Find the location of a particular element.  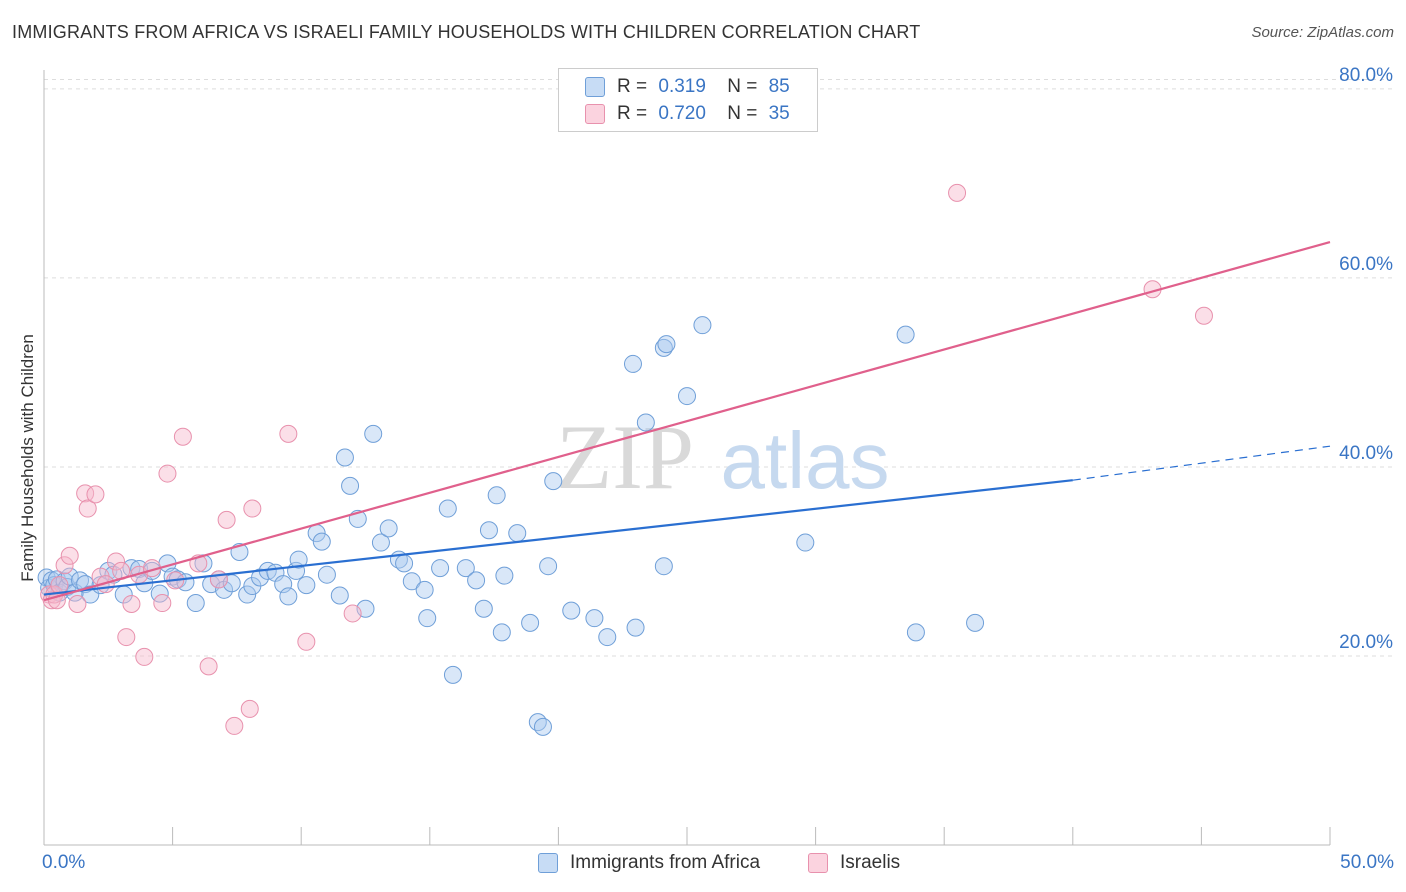

trend-line-africa-extension is located at coordinates (1201, 463).